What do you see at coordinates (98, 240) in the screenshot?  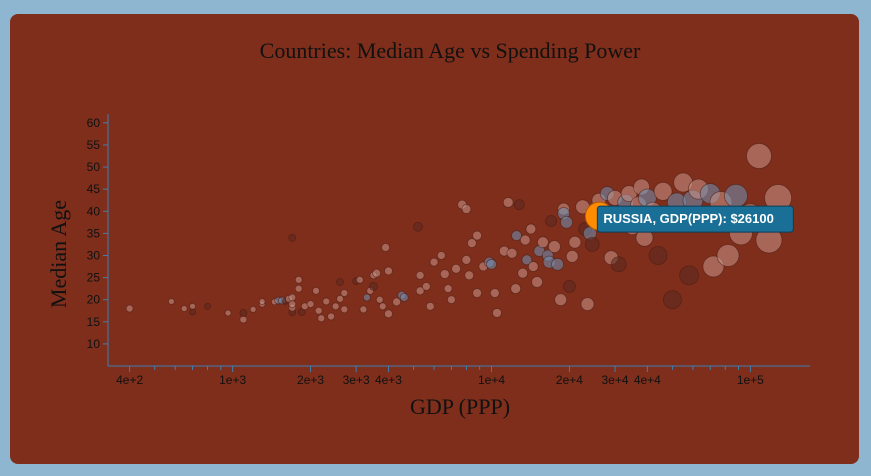 I see `y-axis: 10 15 20 25 30 35 40 45 50 55 60` at bounding box center [98, 240].